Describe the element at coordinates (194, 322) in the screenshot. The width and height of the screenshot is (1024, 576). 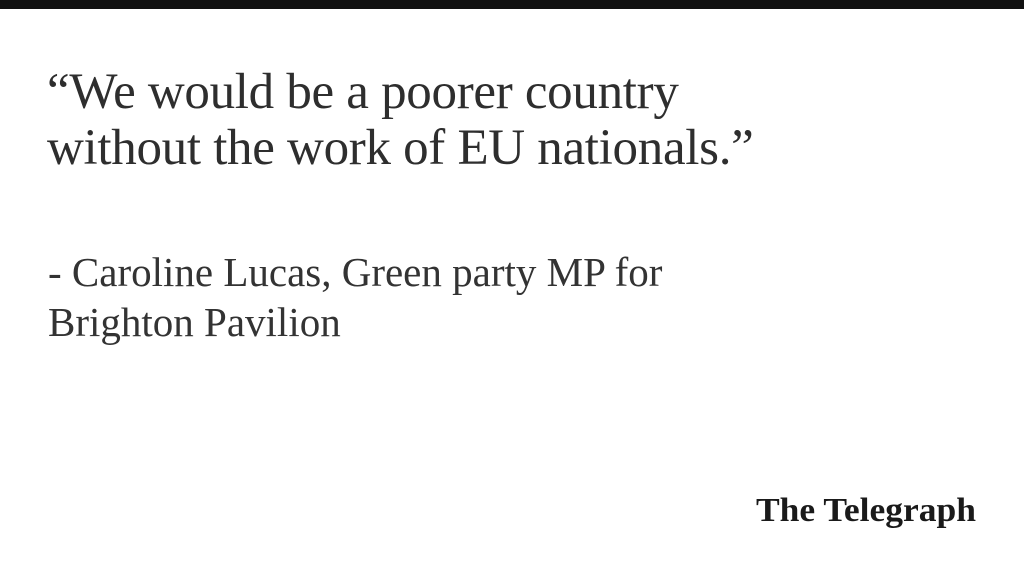
I see `attribution-line-2: Brighton Pavilion` at that location.